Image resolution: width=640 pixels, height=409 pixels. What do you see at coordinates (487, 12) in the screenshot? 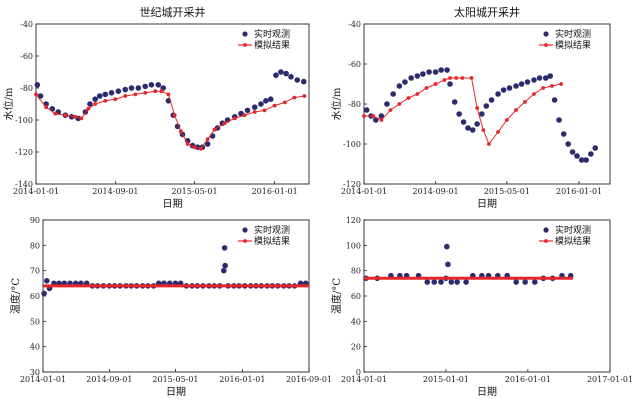
I see `panel-title: 太阳城开采井` at bounding box center [487, 12].